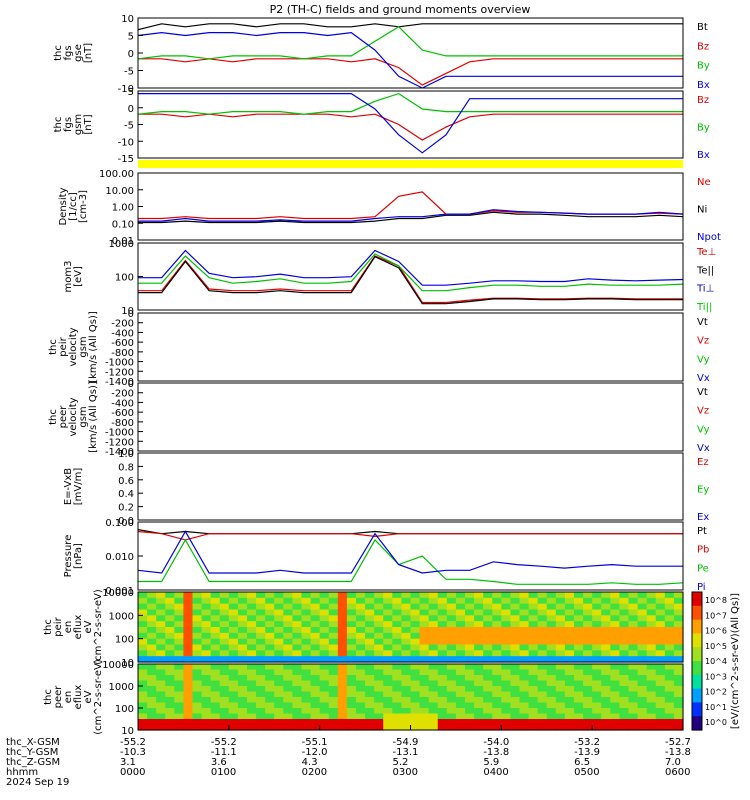 The width and height of the screenshot is (750, 800). Describe the element at coordinates (122, 324) in the screenshot. I see `y-tick-label: -200` at that location.